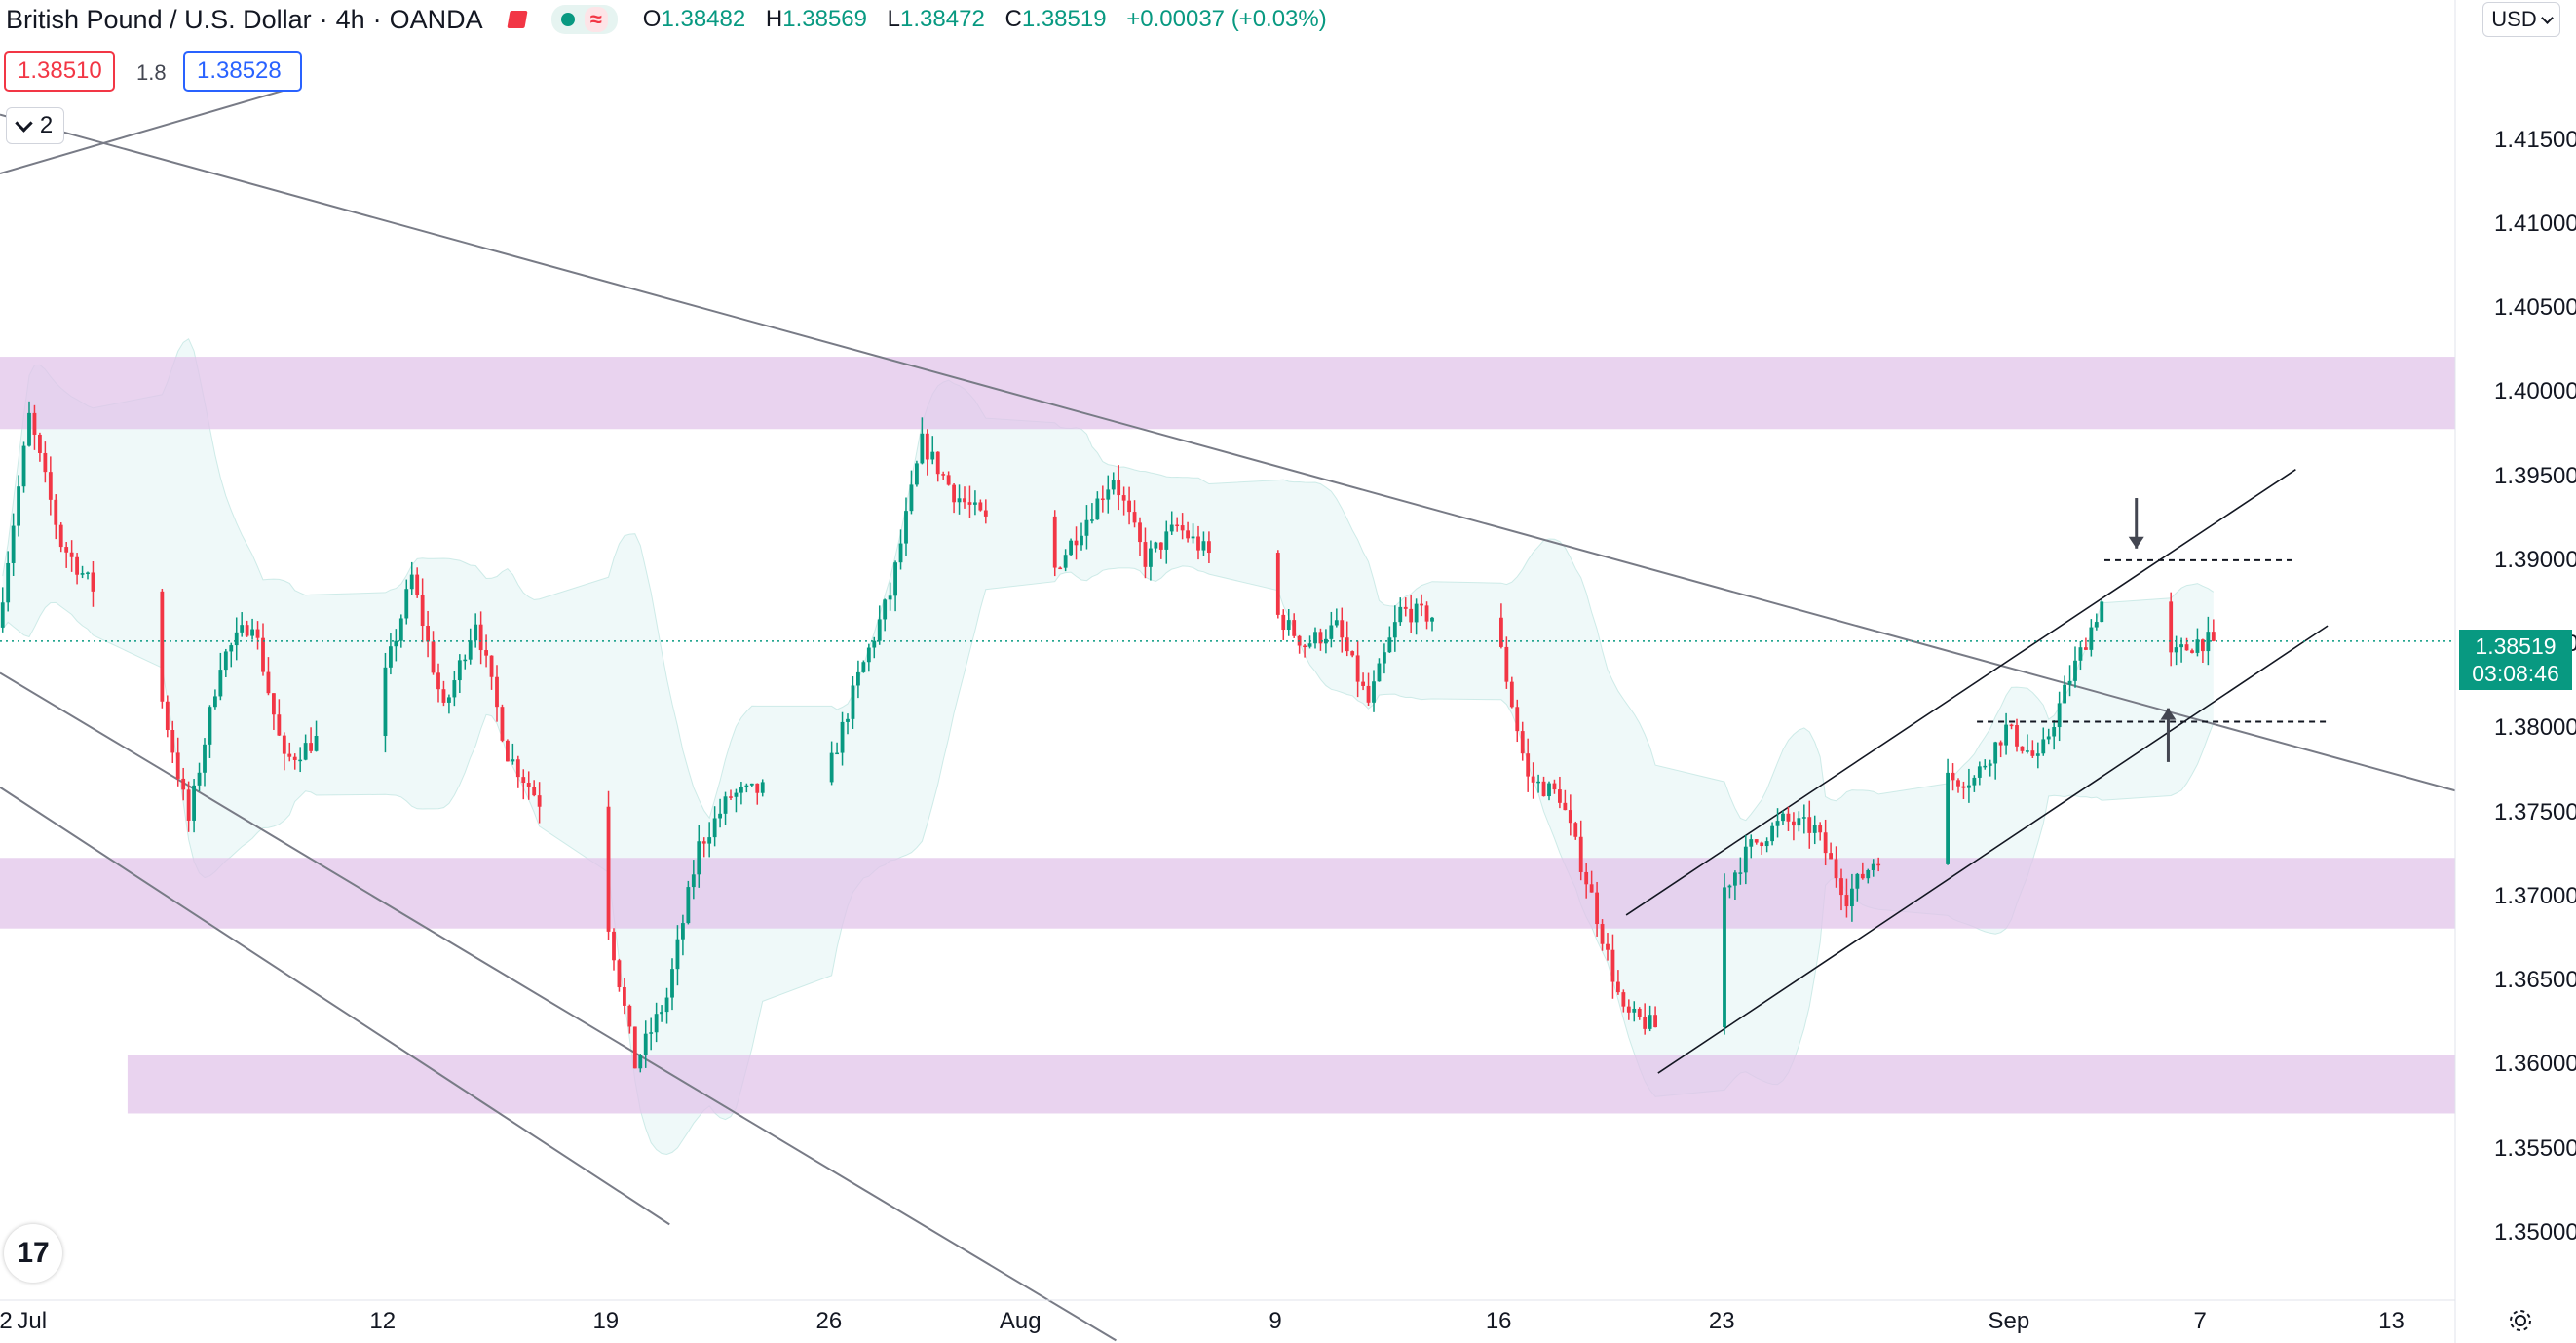  What do you see at coordinates (1226, 19) in the screenshot?
I see `change-value: +0.00037 (+0.03%)` at bounding box center [1226, 19].